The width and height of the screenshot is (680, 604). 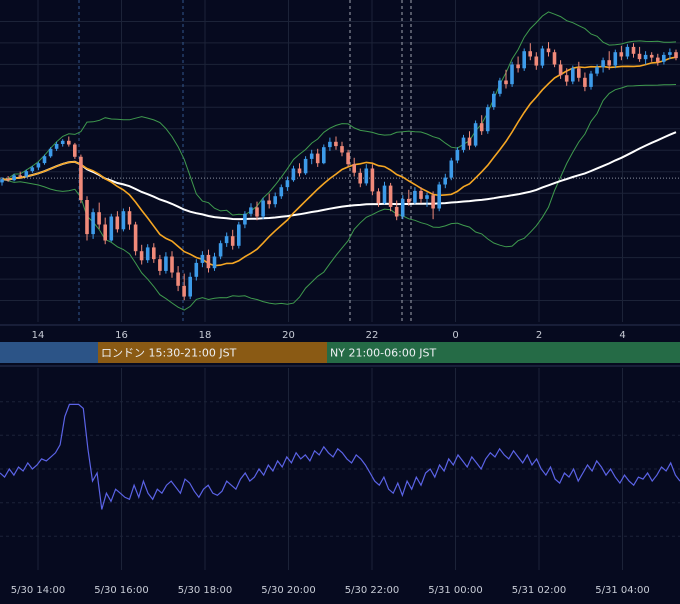 I want to click on session-segment, so click(x=49, y=352).